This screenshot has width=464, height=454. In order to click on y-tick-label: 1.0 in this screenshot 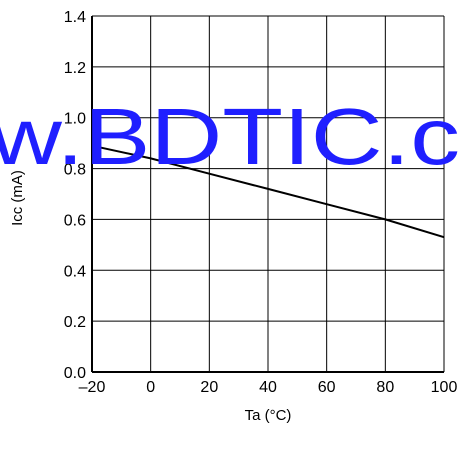, I will do `click(75, 119)`.